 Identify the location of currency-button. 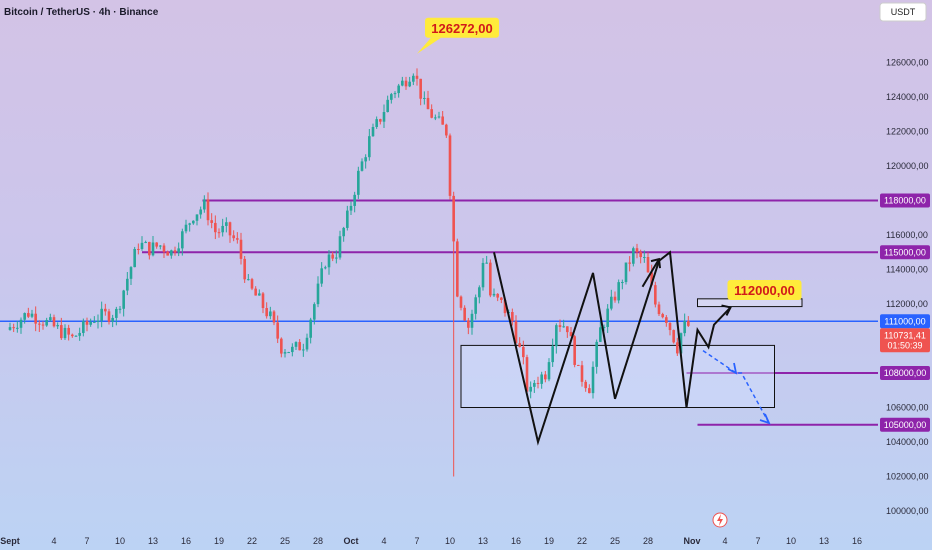
(903, 12).